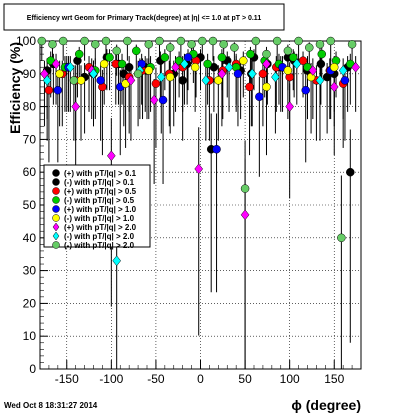  I want to click on timestamp: Wed Oct 8 18:31:27 2014, so click(51, 405).